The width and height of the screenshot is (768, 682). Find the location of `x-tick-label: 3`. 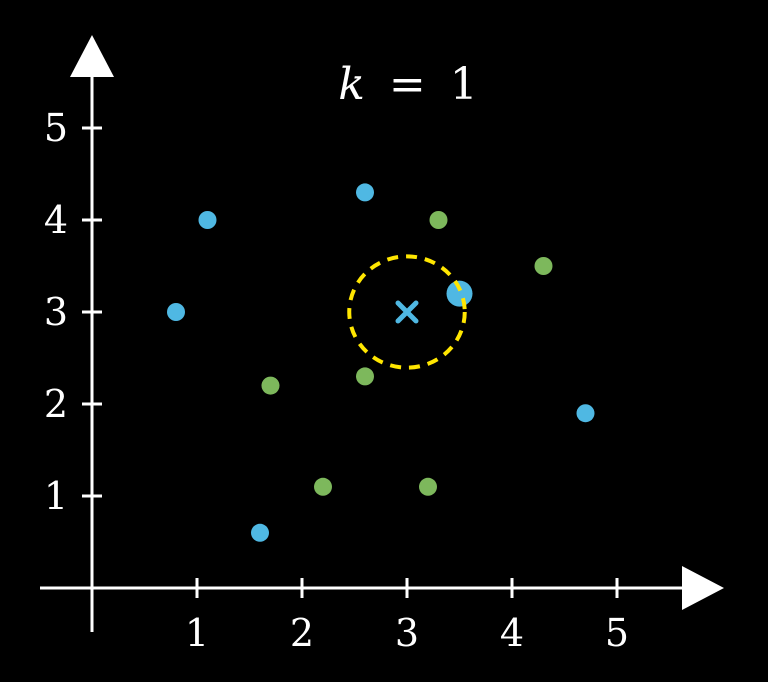

x-tick-label: 3 is located at coordinates (407, 633).